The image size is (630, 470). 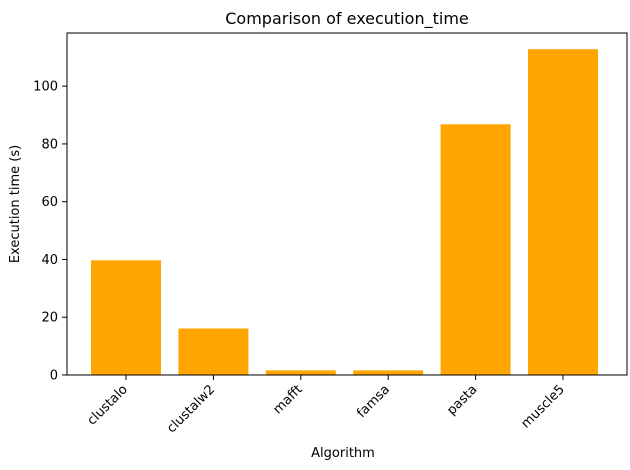 I want to click on y-tick-label: 0, so click(x=54, y=376).